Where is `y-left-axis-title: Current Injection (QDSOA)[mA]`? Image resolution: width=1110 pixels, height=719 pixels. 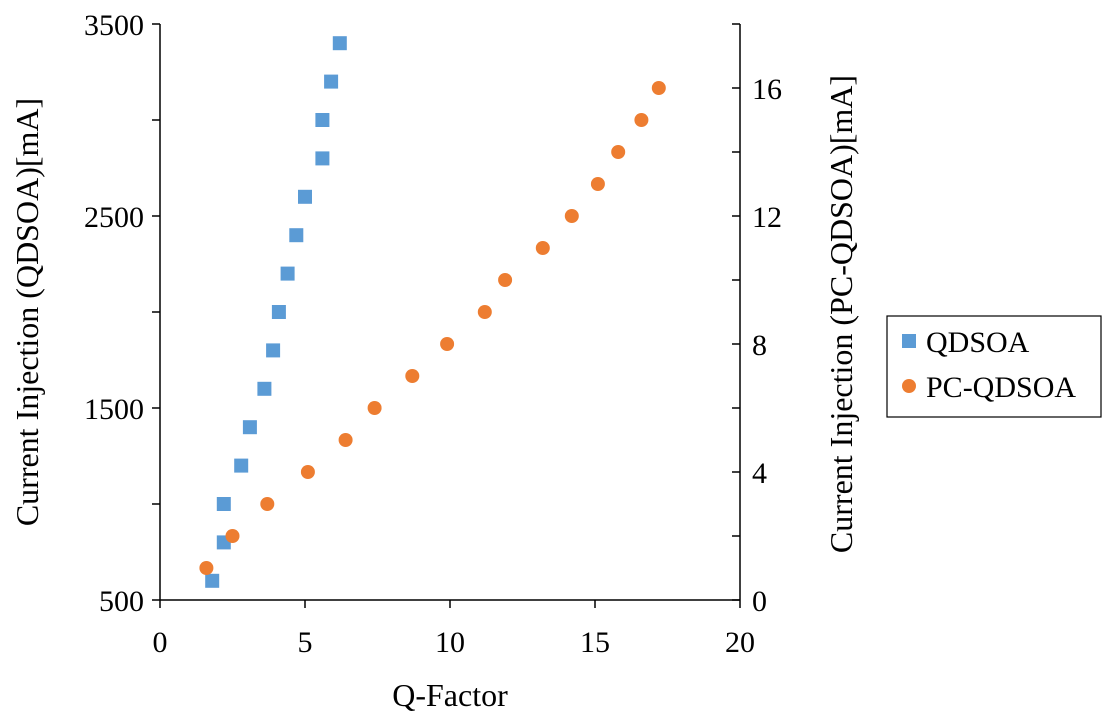 y-left-axis-title: Current Injection (QDSOA)[mA] is located at coordinates (27, 312).